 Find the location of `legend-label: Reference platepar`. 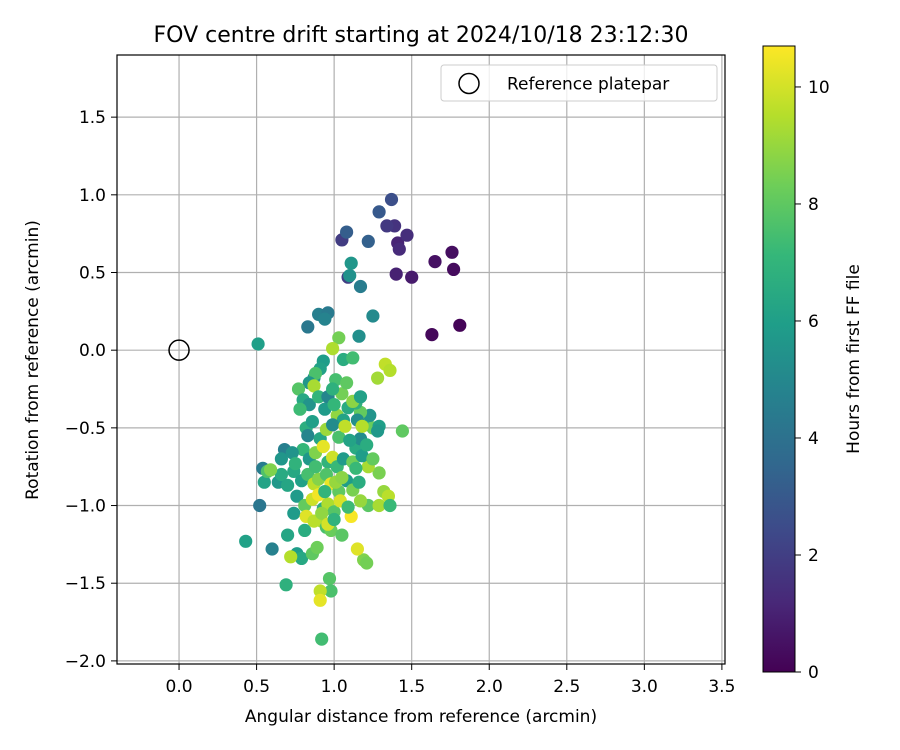

legend-label: Reference platepar is located at coordinates (588, 85).